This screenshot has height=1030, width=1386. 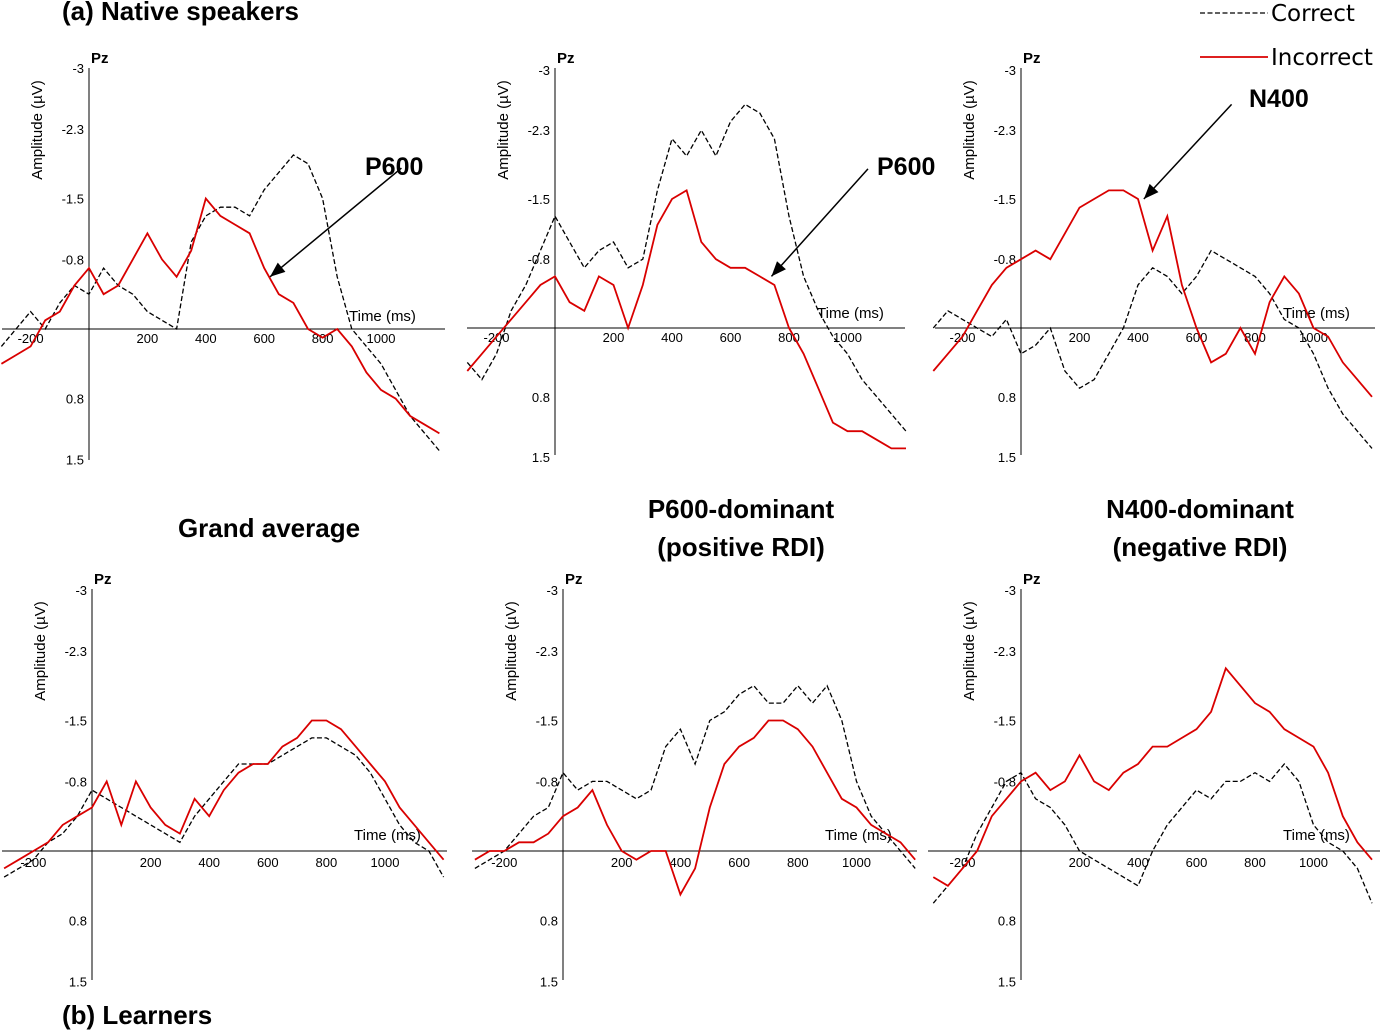 What do you see at coordinates (778, 269) in the screenshot?
I see `annotation-arrowhead` at bounding box center [778, 269].